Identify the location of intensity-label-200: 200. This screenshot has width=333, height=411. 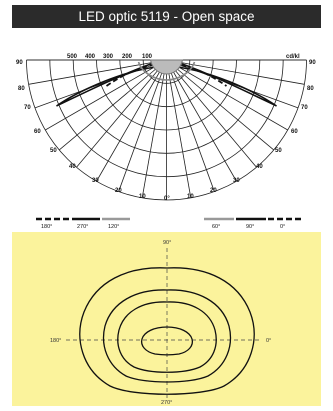
(127, 57).